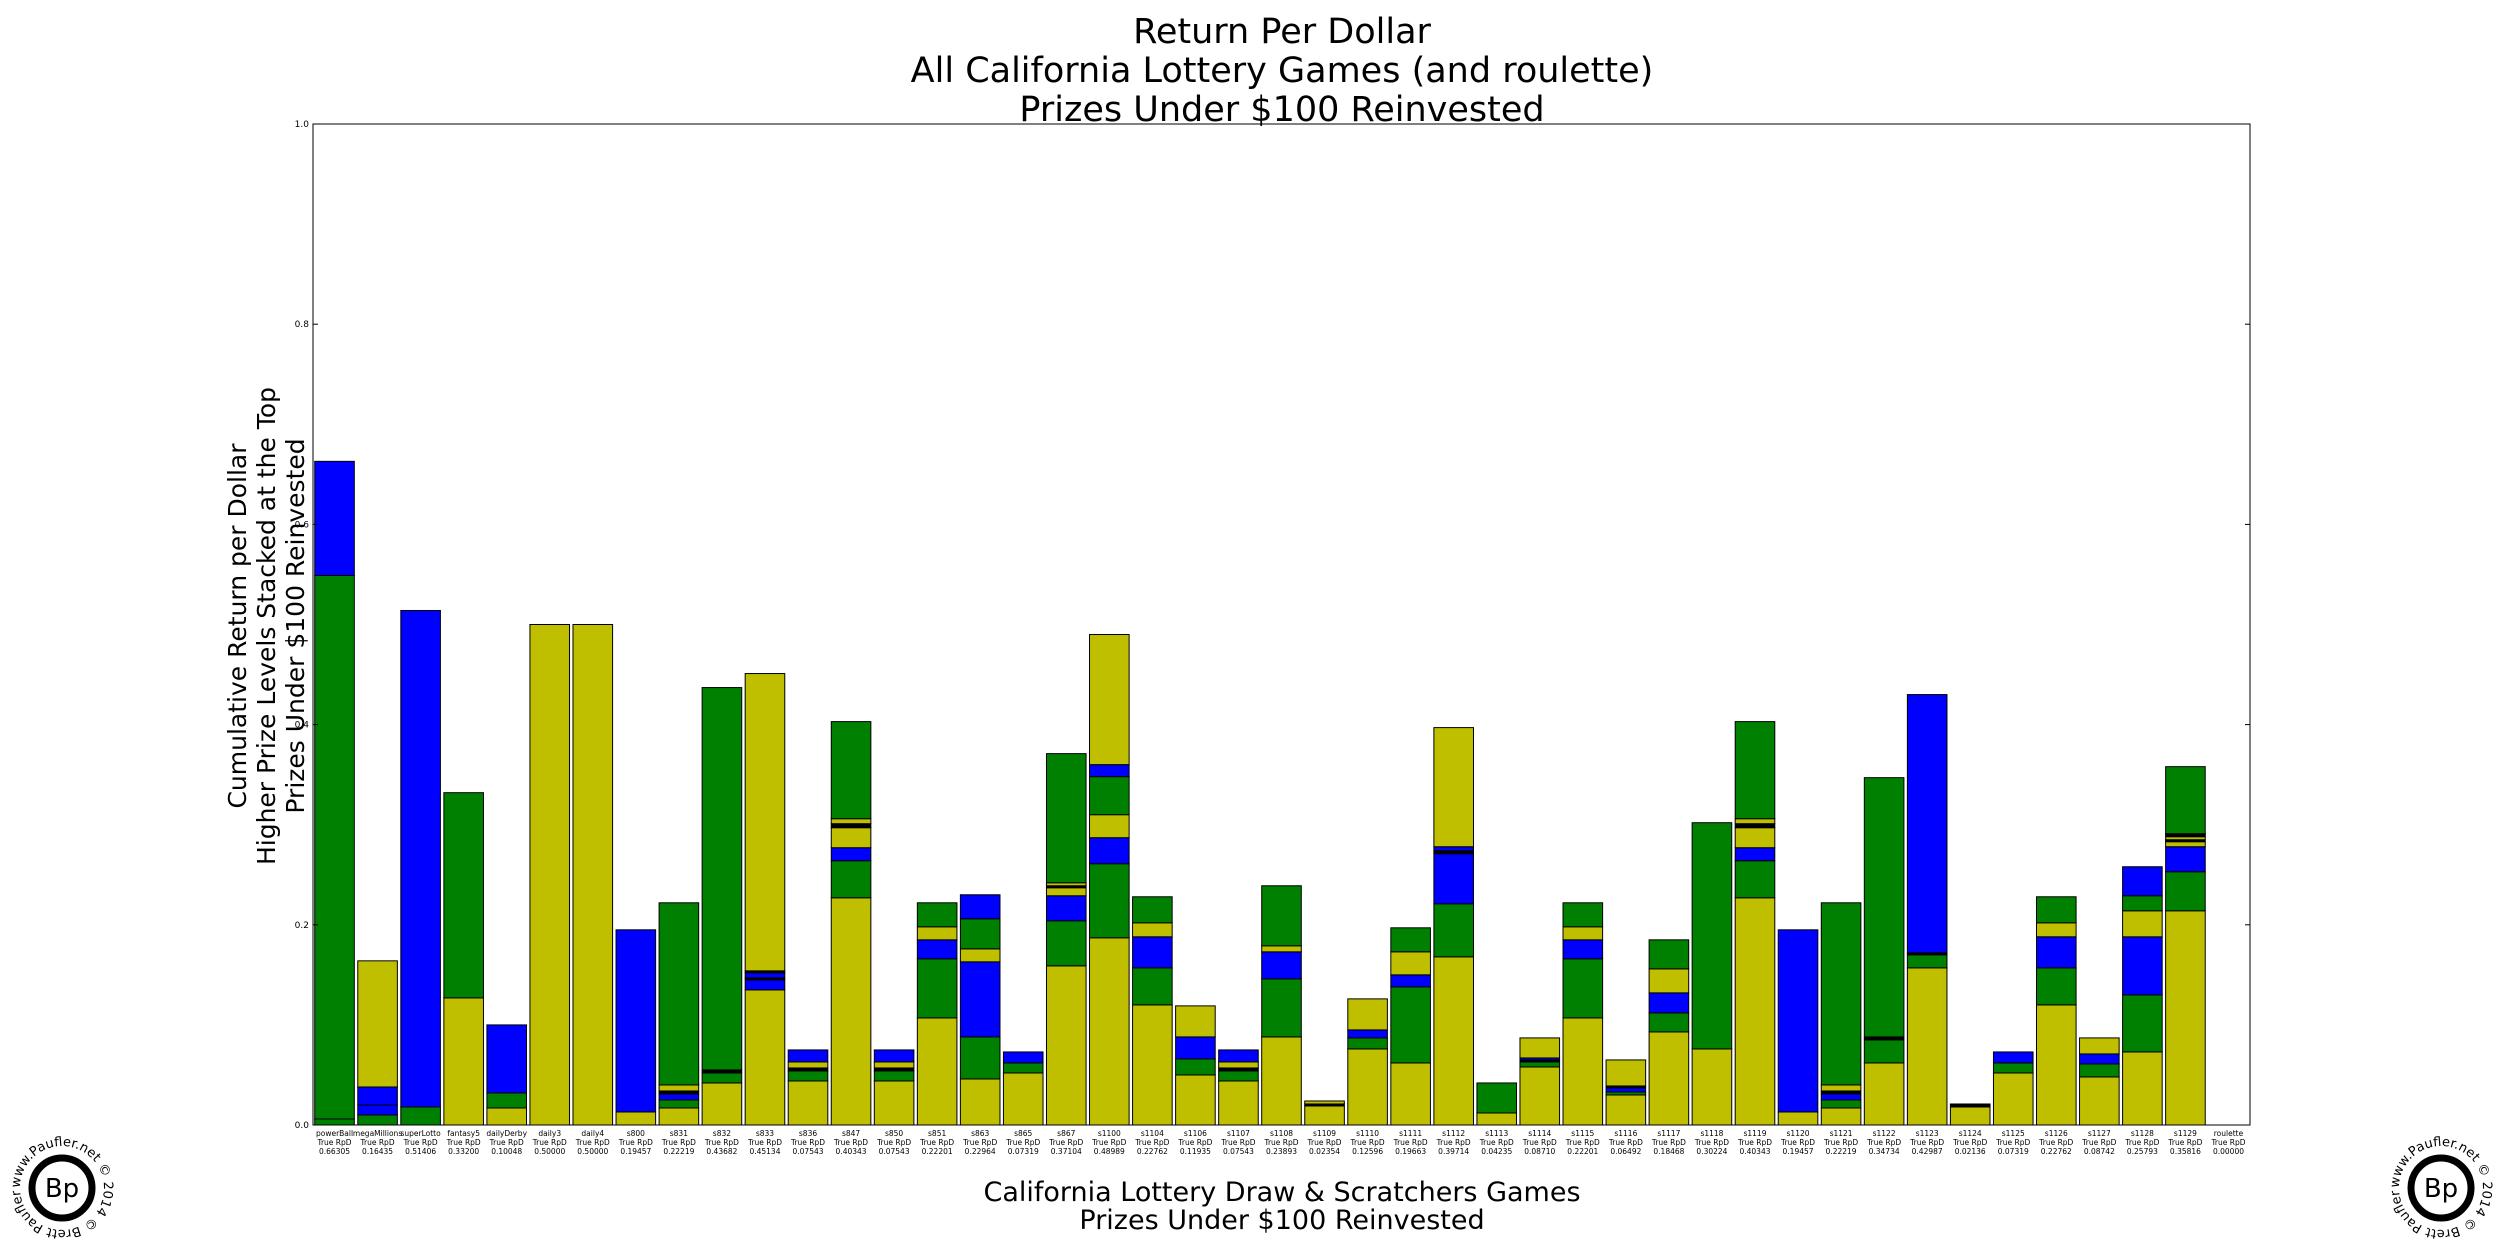 This screenshot has height=1250, width=2500. Describe the element at coordinates (2184, 1142) in the screenshot. I see `x-tick-label-rpd-label-s1129: True RpD` at that location.